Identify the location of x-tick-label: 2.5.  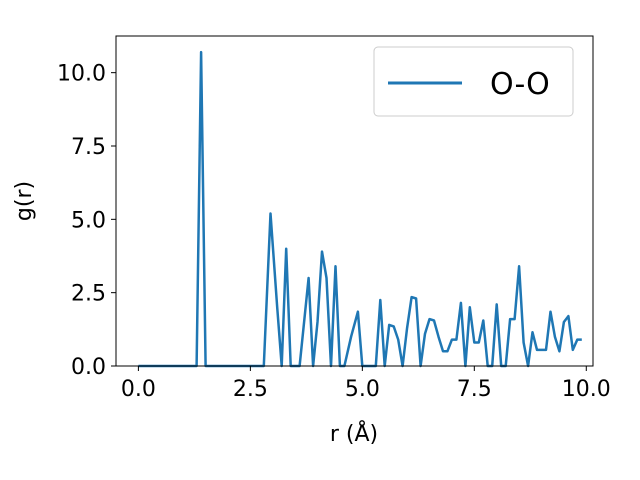
(250, 389).